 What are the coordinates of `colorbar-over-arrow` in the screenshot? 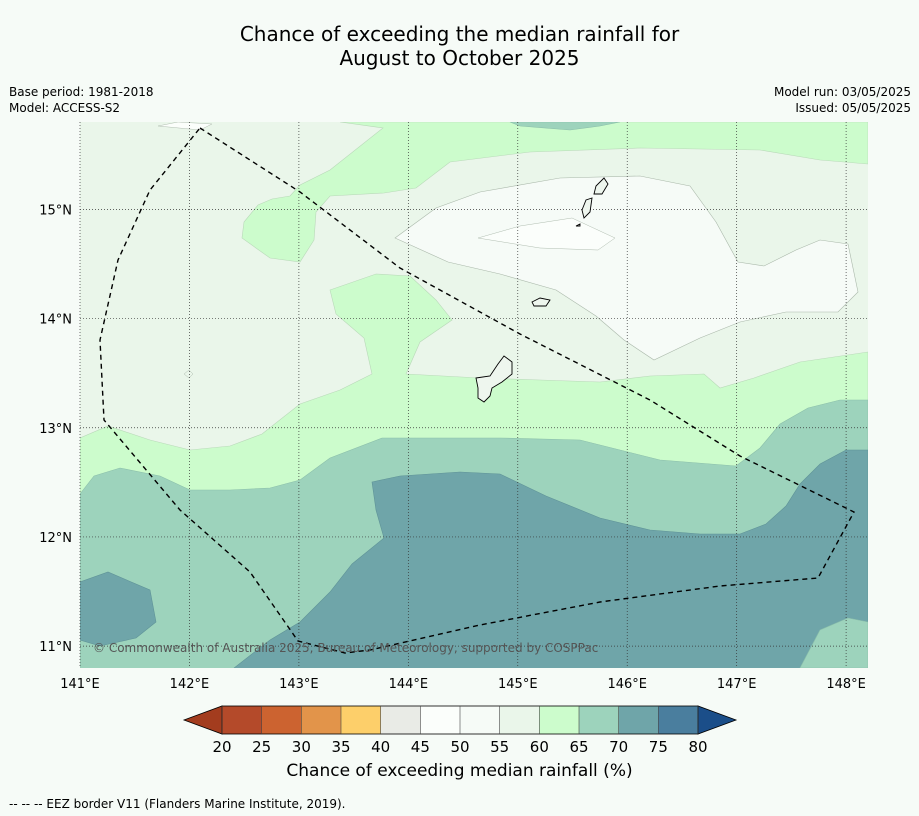 It's located at (717, 720).